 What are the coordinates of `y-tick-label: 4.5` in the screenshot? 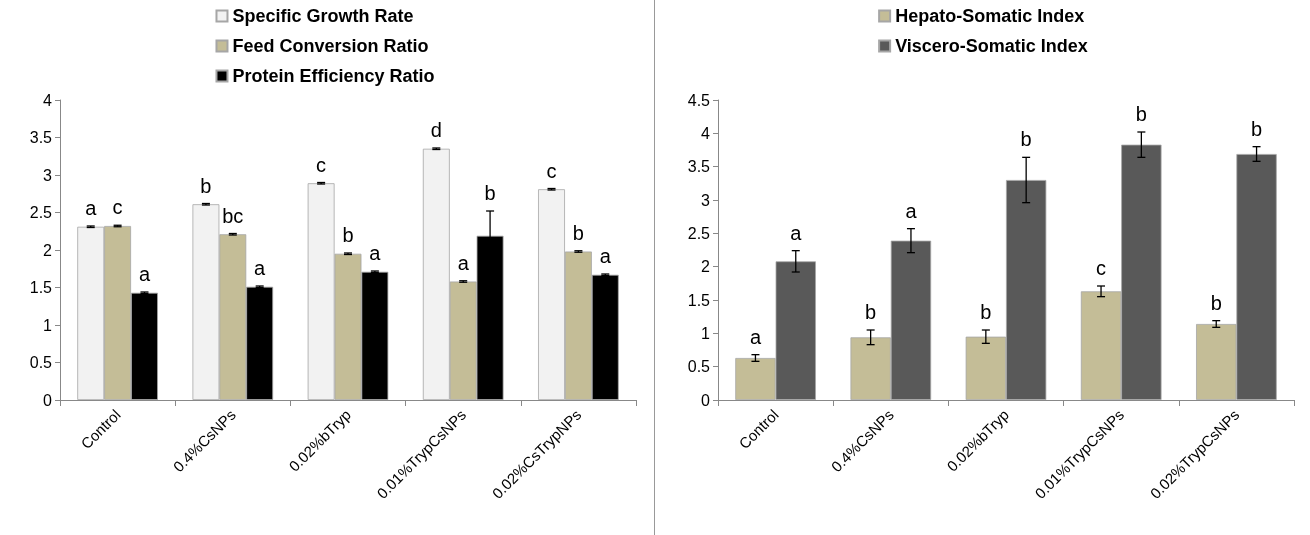 It's located at (699, 100).